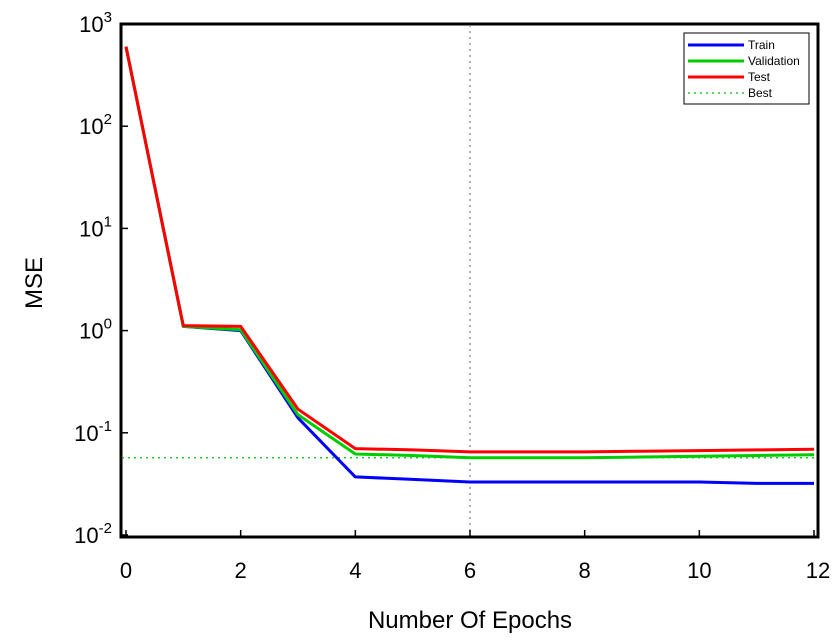  Describe the element at coordinates (774, 61) in the screenshot. I see `legend-label-validation: Validation` at that location.